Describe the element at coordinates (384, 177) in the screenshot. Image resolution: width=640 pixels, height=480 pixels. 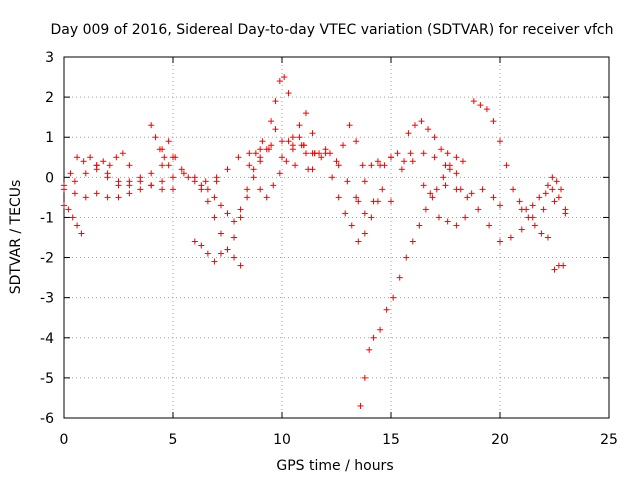
I see `series-arc18` at that location.